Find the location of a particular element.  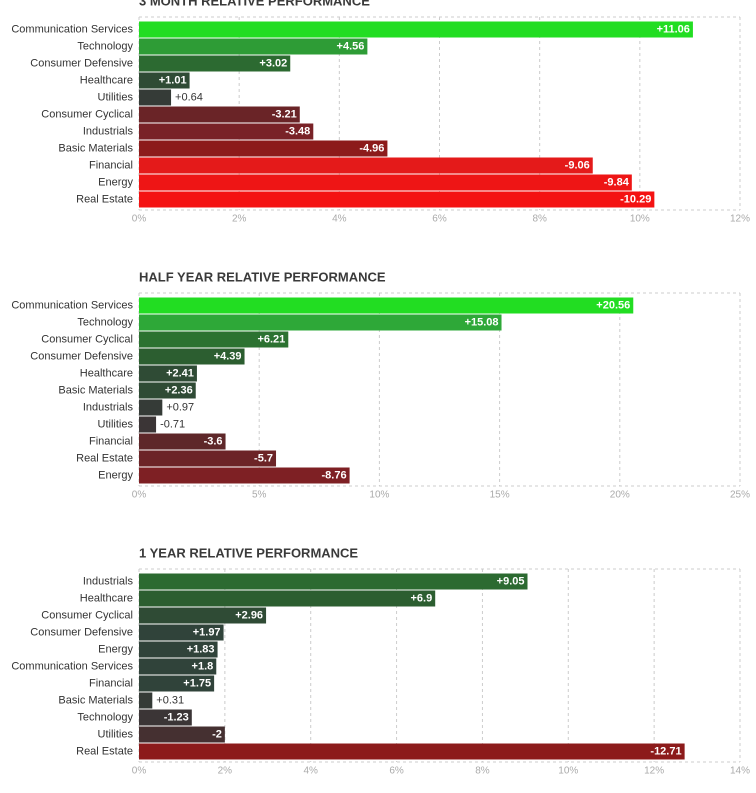

value-label: +6.9 is located at coordinates (421, 598).